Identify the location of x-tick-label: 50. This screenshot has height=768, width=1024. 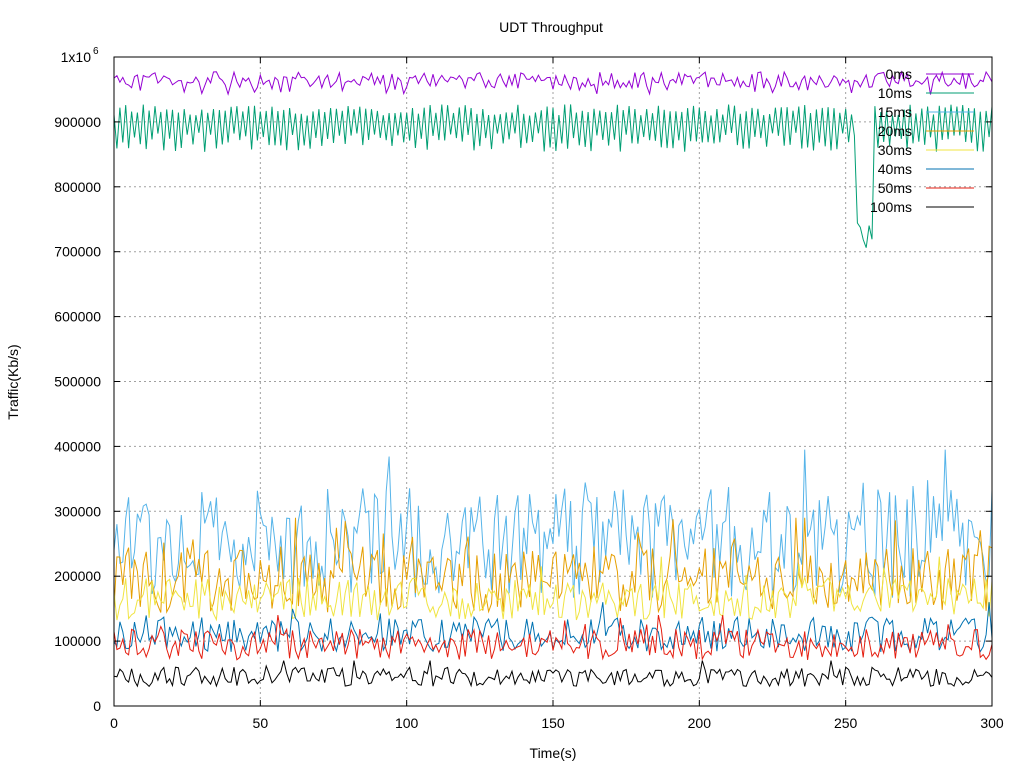
(261, 723).